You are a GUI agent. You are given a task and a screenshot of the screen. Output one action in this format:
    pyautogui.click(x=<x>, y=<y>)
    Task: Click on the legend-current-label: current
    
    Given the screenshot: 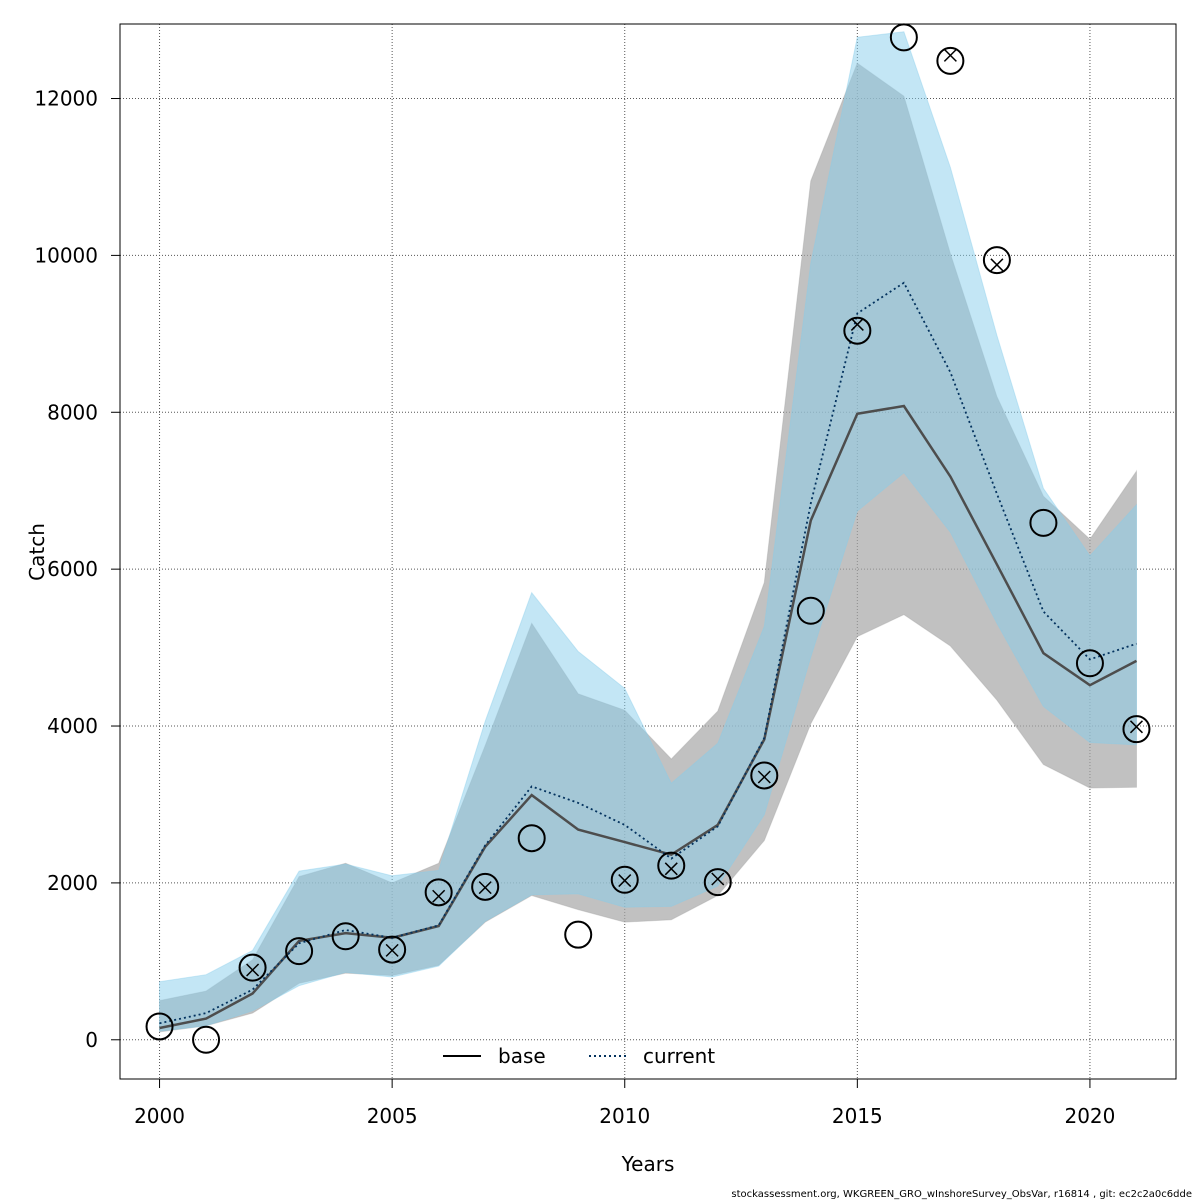 What is the action you would take?
    pyautogui.click(x=679, y=1056)
    